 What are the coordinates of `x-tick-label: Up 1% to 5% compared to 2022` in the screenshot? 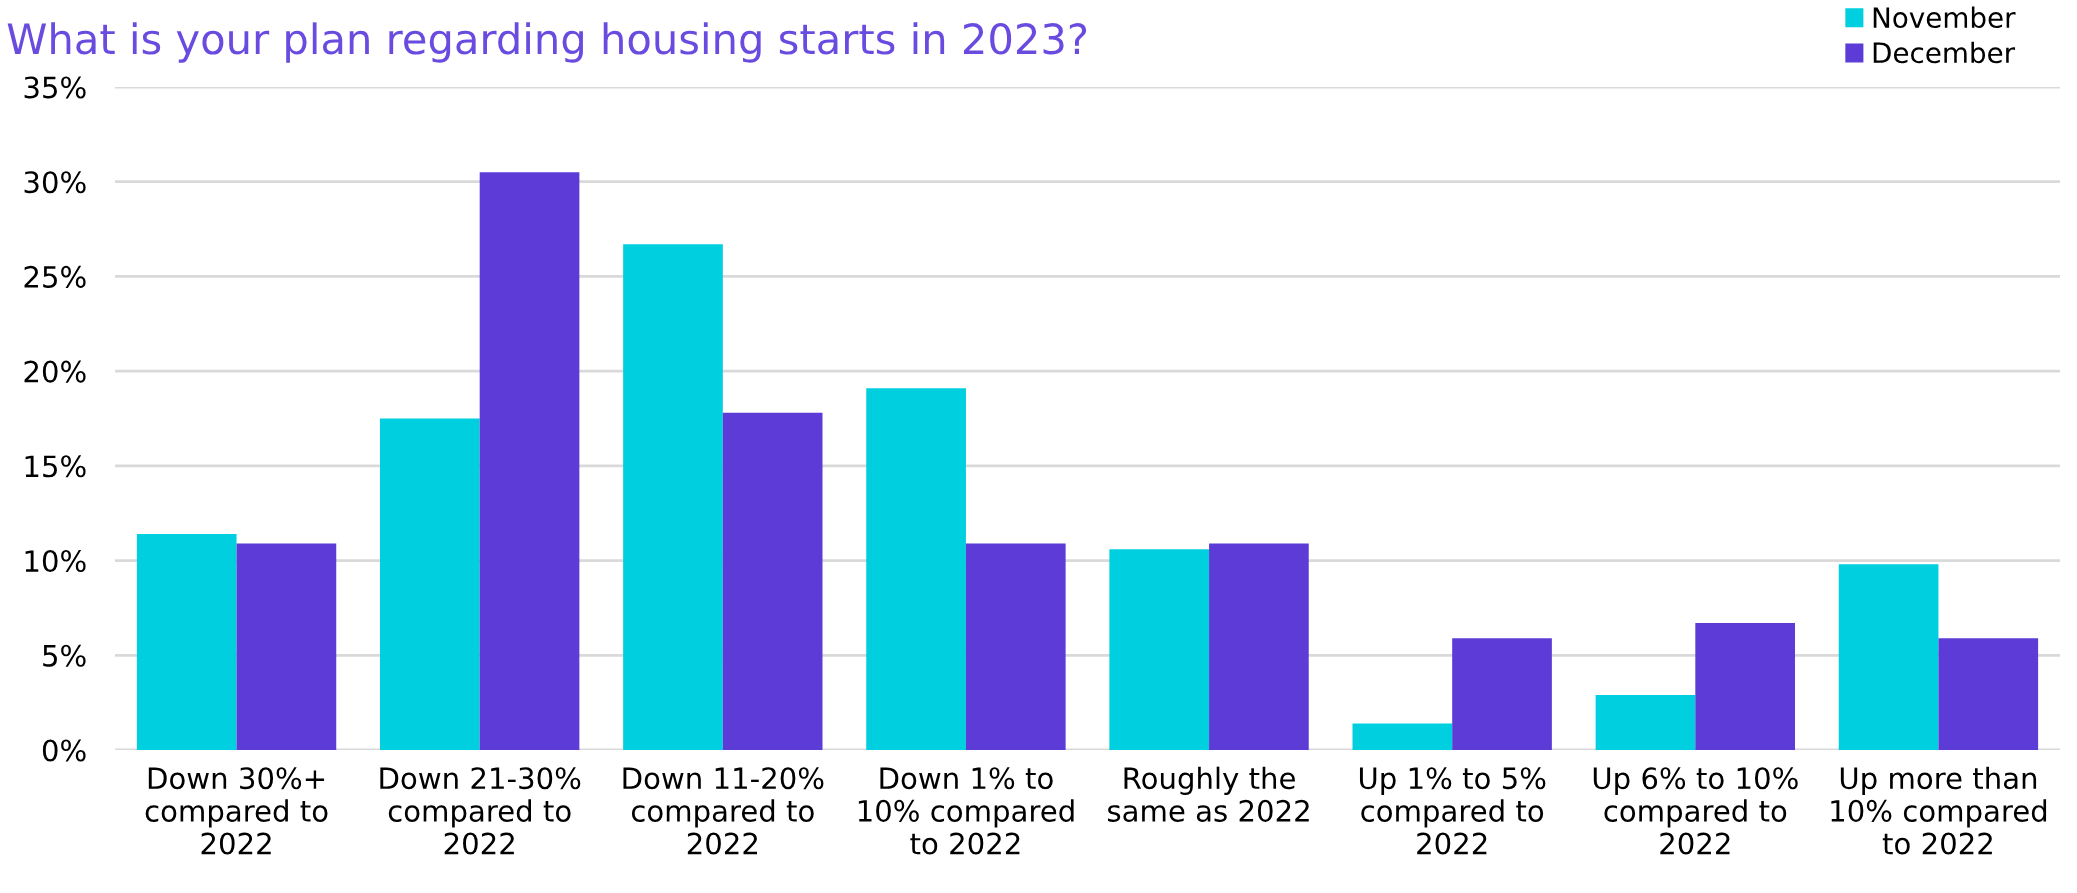 It's located at (1452, 811).